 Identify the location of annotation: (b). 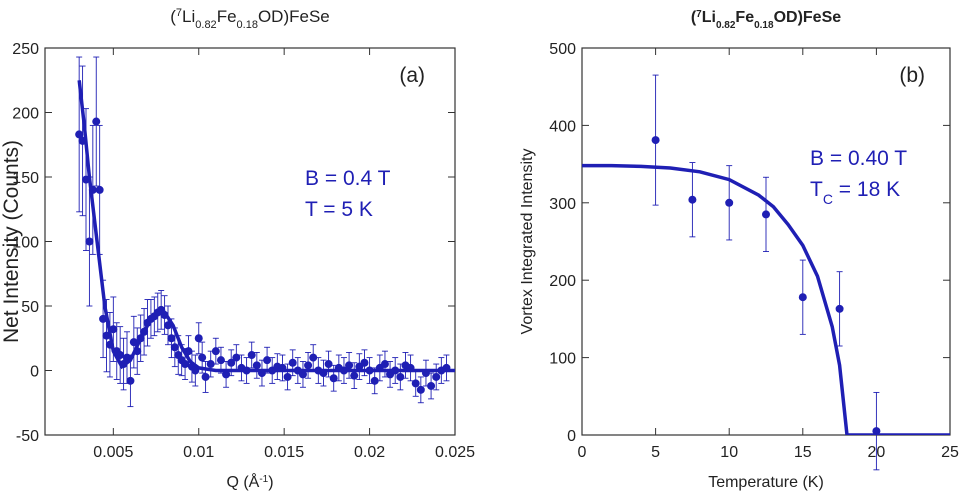
(912, 75).